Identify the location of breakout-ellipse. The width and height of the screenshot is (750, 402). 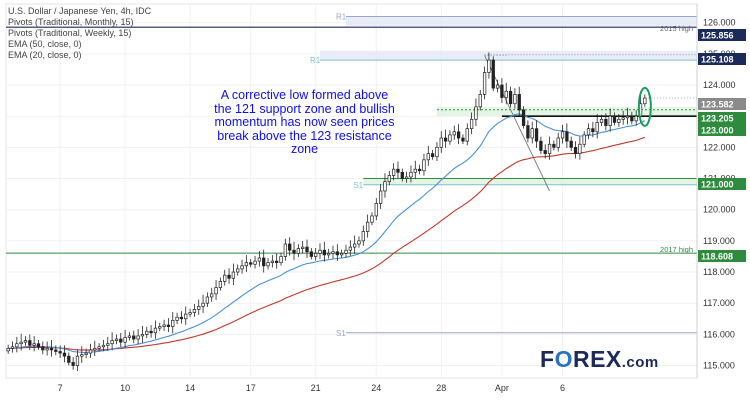
(644, 106).